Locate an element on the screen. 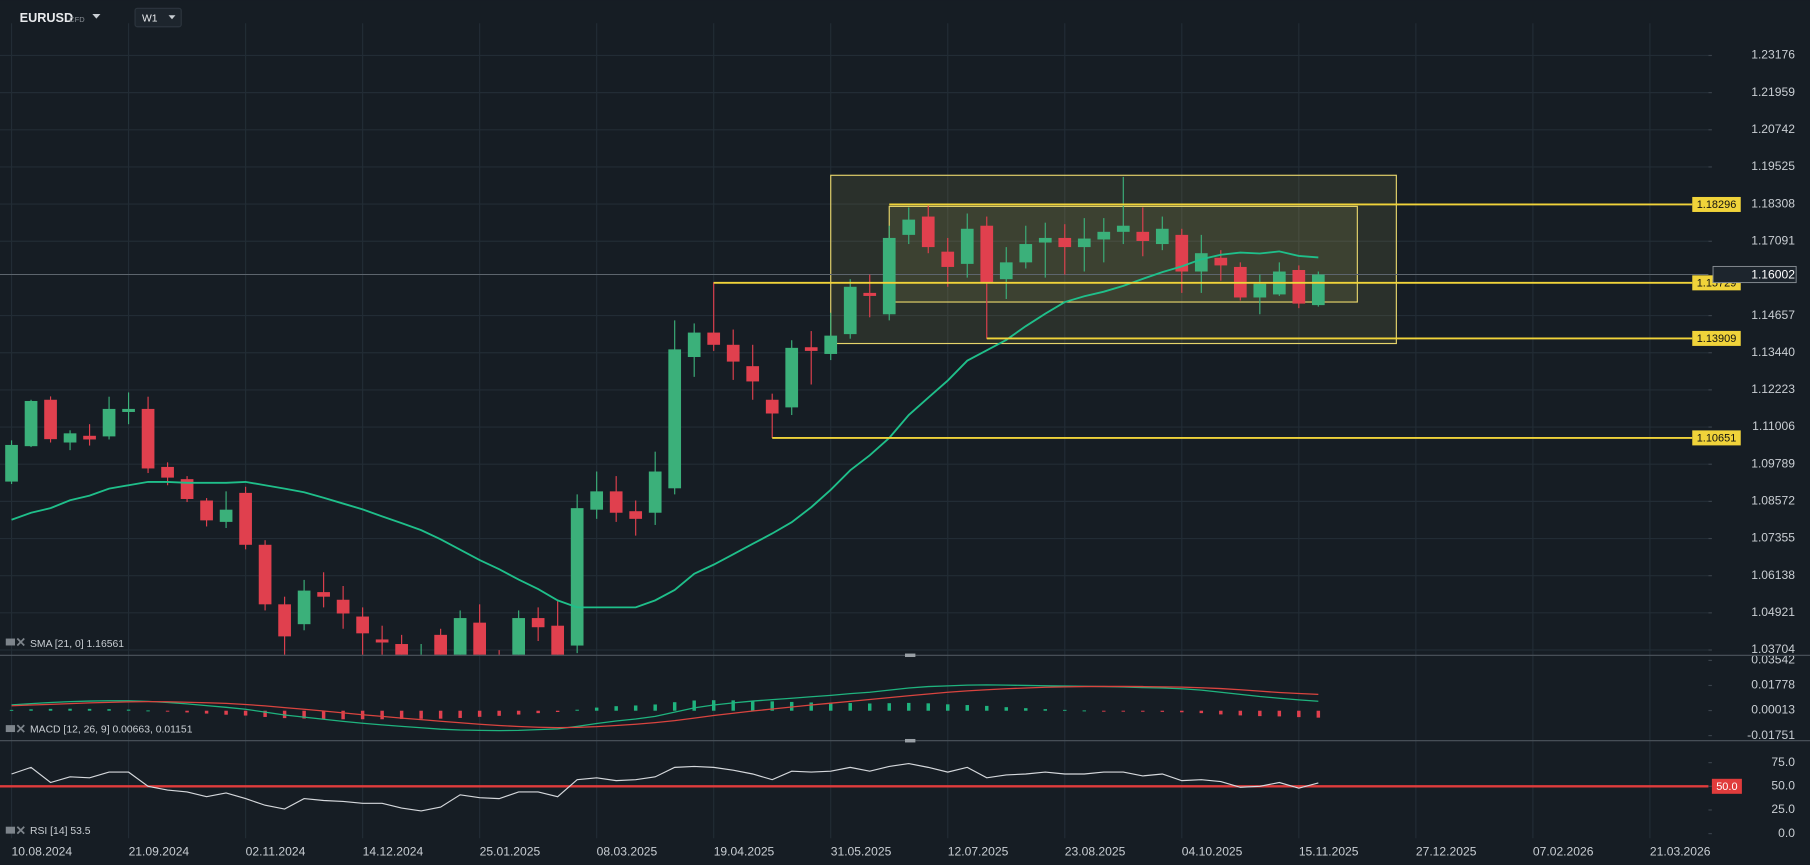 This screenshot has height=865, width=1810. price-level-label: 1.18296 is located at coordinates (1717, 205).